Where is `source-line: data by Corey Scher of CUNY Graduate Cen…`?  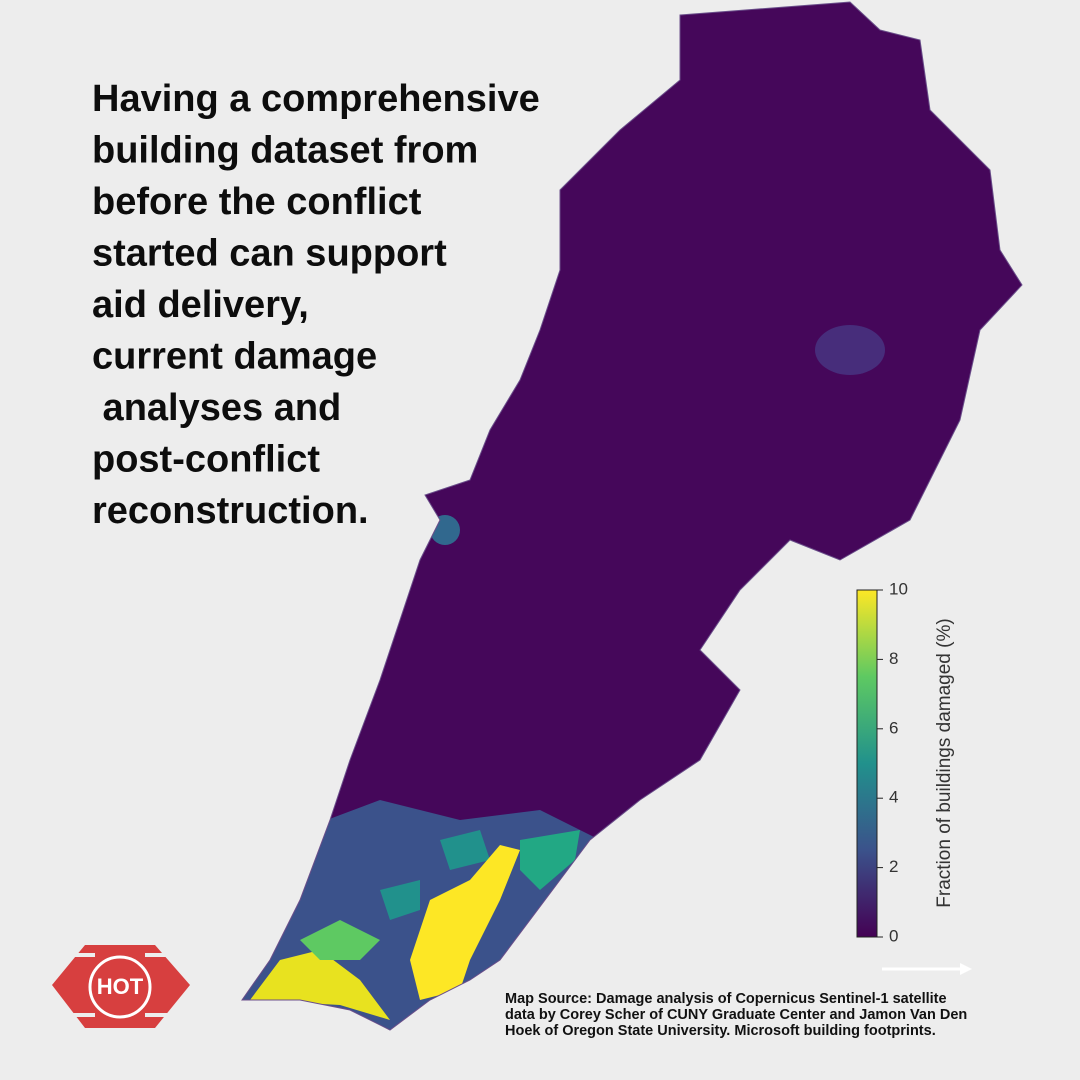 source-line: data by Corey Scher of CUNY Graduate Cen… is located at coordinates (736, 1015).